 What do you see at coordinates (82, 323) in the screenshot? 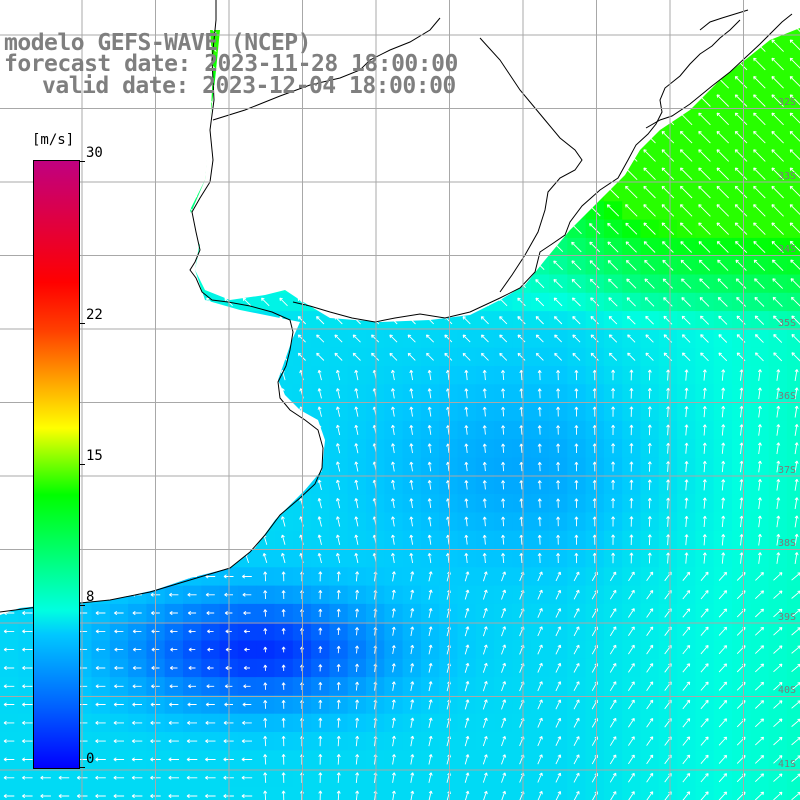
I see `colorbar-tick-mark` at bounding box center [82, 323].